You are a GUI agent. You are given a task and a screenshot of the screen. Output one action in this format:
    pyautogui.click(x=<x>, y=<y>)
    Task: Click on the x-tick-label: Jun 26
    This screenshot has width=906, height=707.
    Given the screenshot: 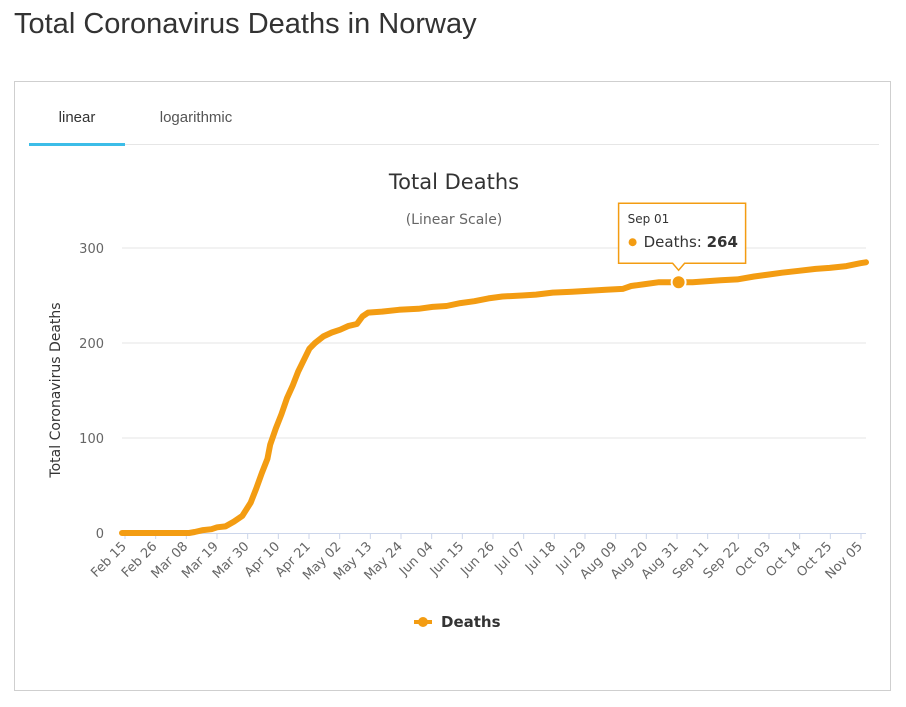 What is the action you would take?
    pyautogui.click(x=478, y=559)
    